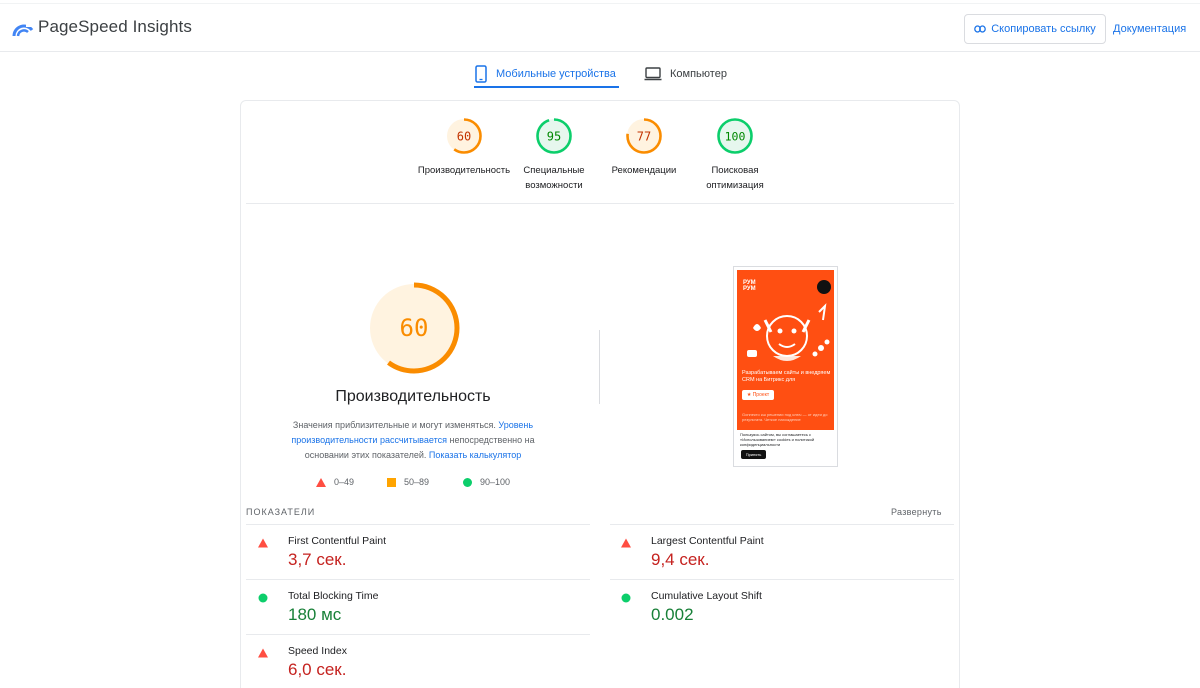 This screenshot has height=688, width=1200. I want to click on gauge-score: 77, so click(644, 137).